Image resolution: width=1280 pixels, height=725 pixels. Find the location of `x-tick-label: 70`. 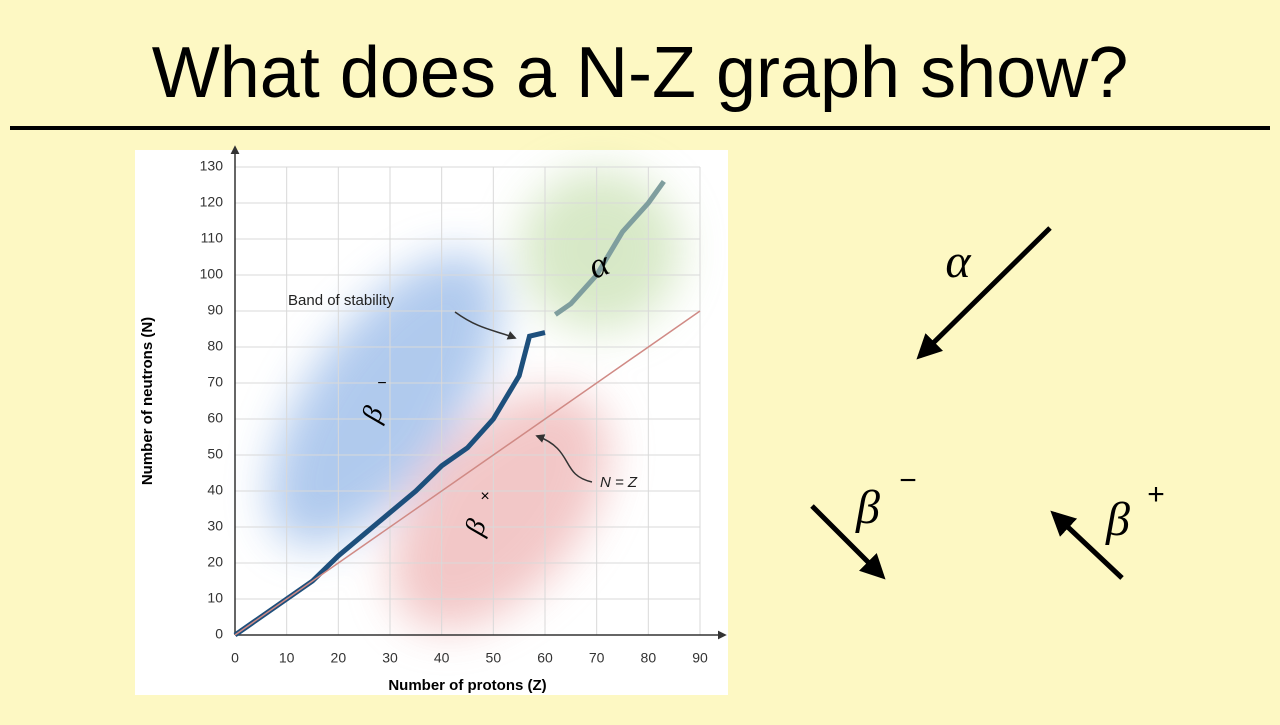

x-tick-label: 70 is located at coordinates (597, 658).